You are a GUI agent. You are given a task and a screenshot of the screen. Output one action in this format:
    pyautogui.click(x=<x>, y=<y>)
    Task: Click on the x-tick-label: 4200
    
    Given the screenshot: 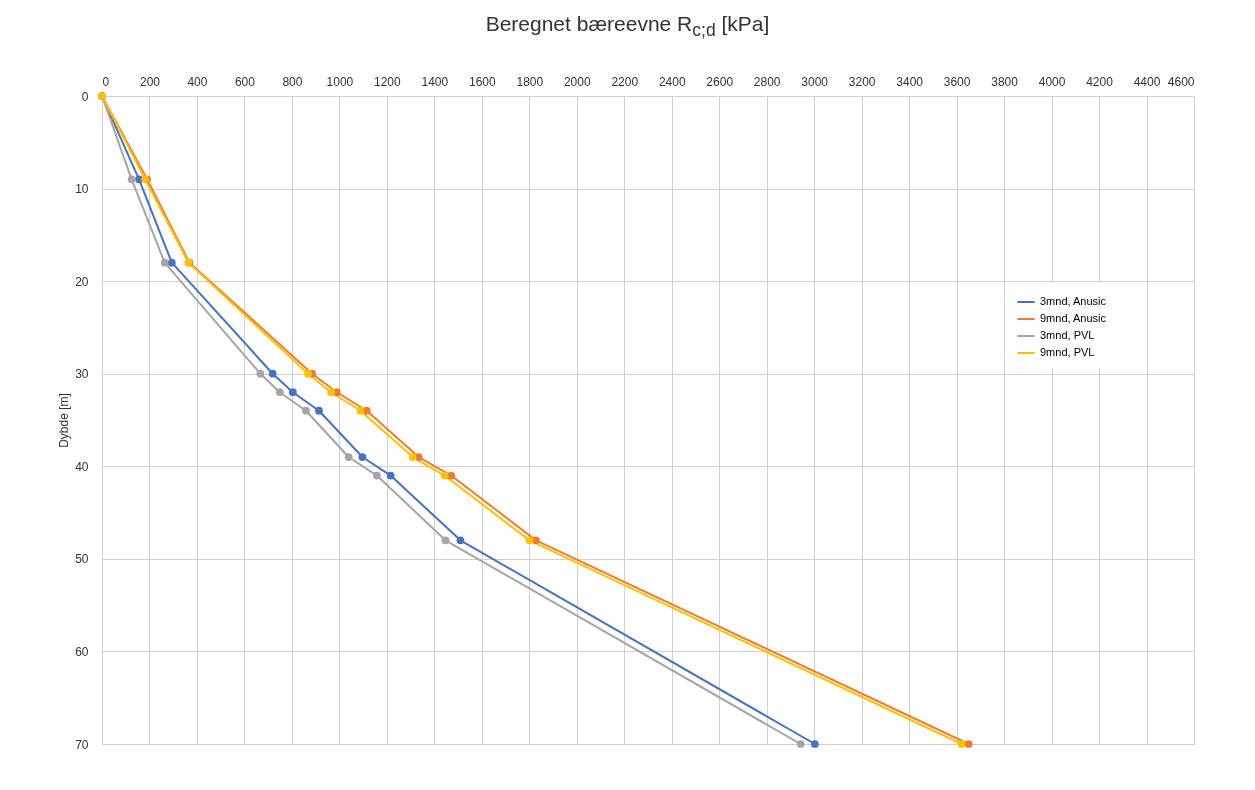 What is the action you would take?
    pyautogui.click(x=1100, y=81)
    